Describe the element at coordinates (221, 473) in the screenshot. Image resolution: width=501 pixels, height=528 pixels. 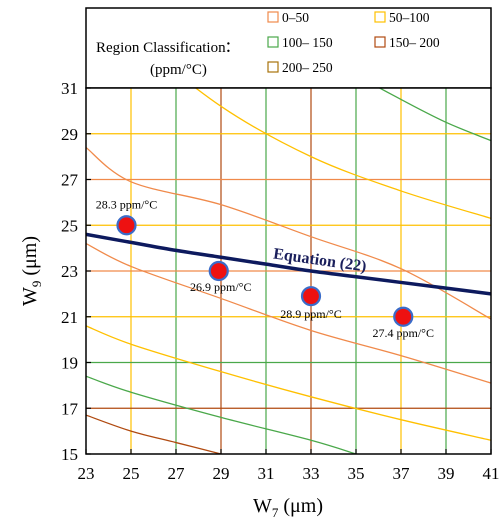
I see `x-tick-label: 29` at that location.